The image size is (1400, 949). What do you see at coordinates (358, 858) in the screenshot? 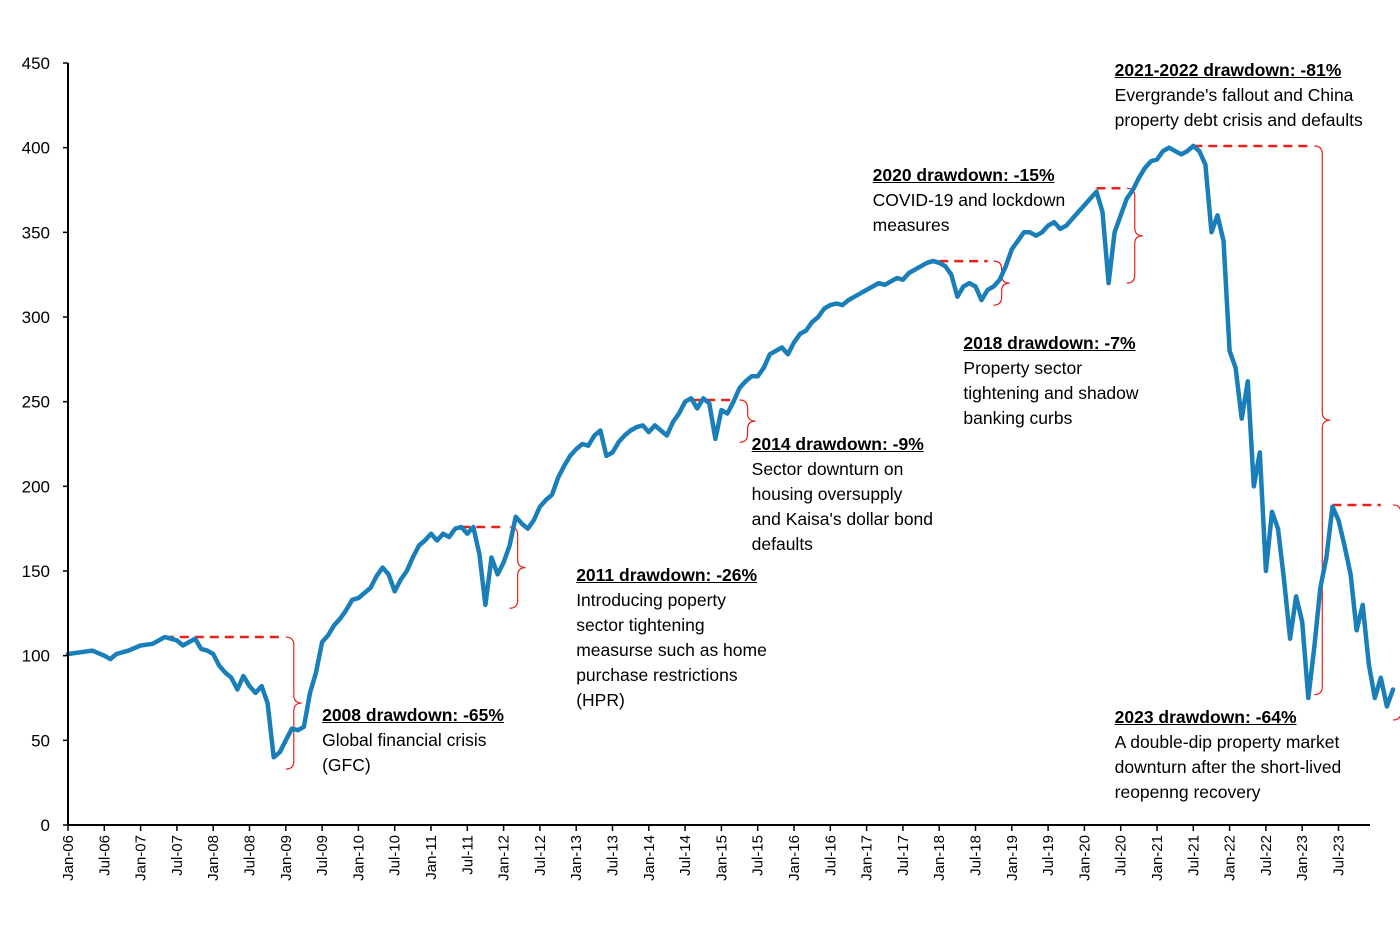
I see `x-tick-label: Jan-10` at bounding box center [358, 858].